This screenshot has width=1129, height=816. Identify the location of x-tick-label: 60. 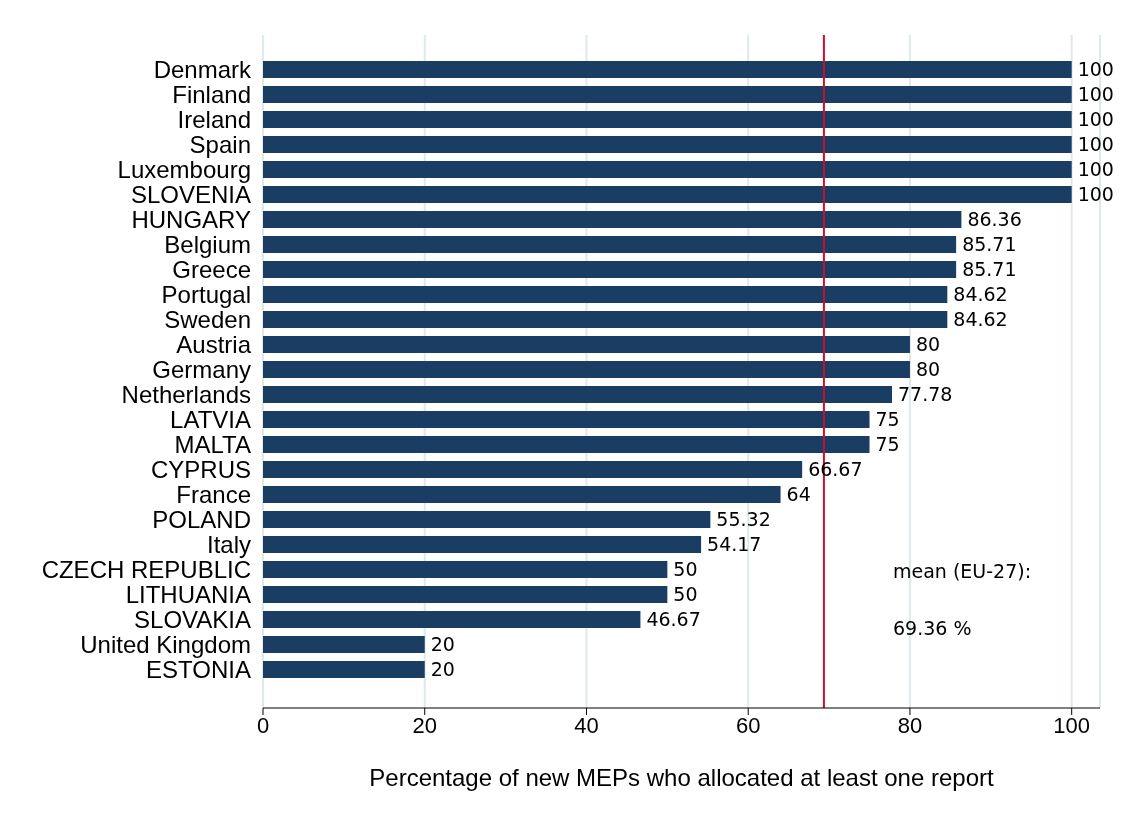
(748, 725).